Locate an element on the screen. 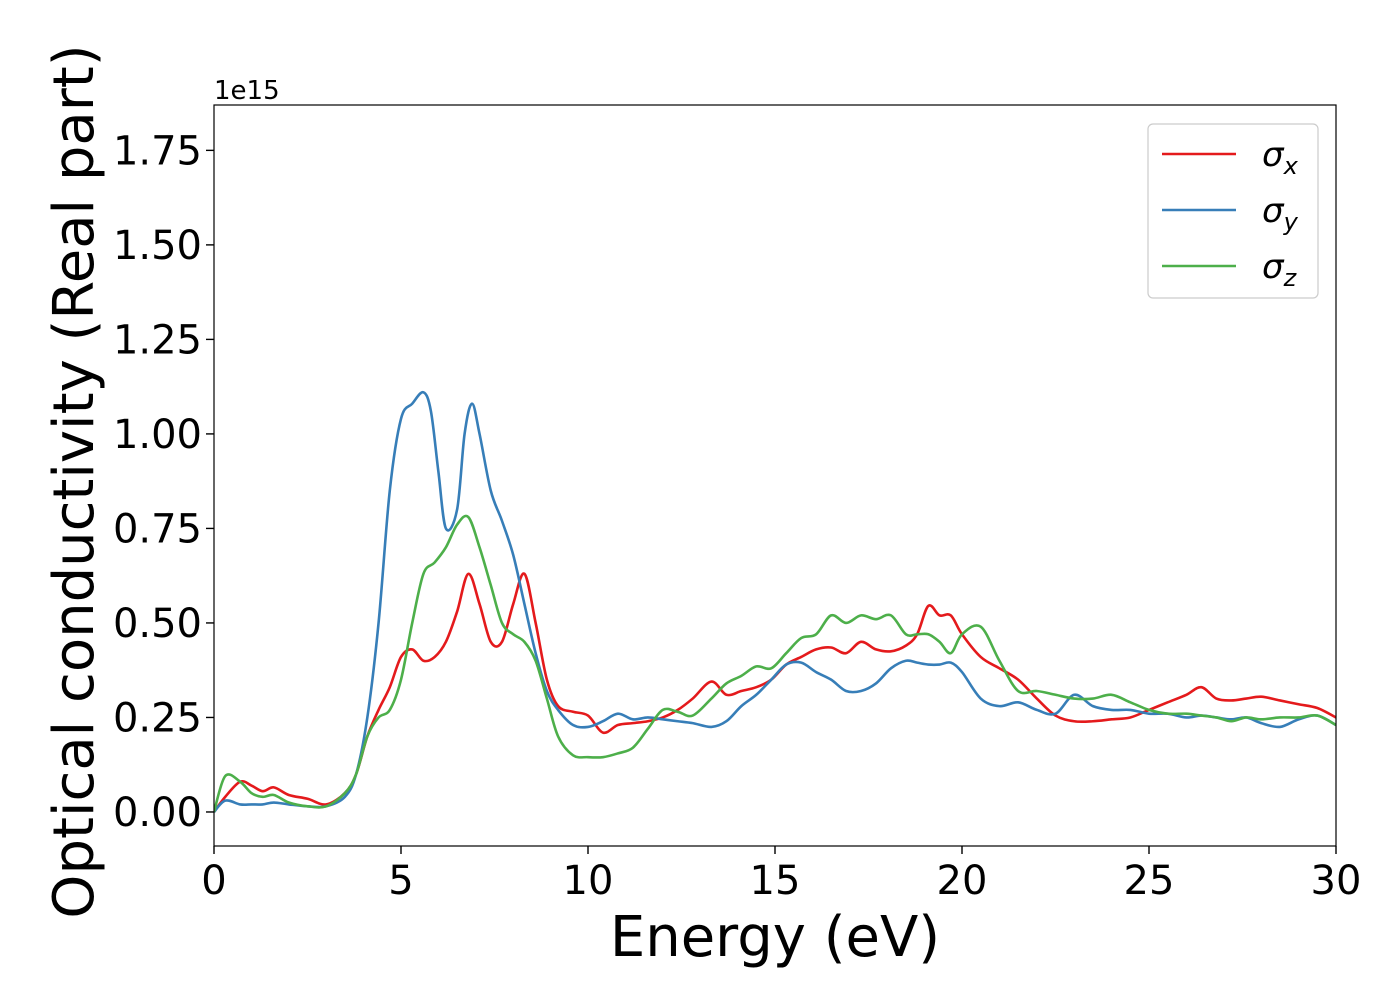  x-tick-label: 0 is located at coordinates (213, 881).